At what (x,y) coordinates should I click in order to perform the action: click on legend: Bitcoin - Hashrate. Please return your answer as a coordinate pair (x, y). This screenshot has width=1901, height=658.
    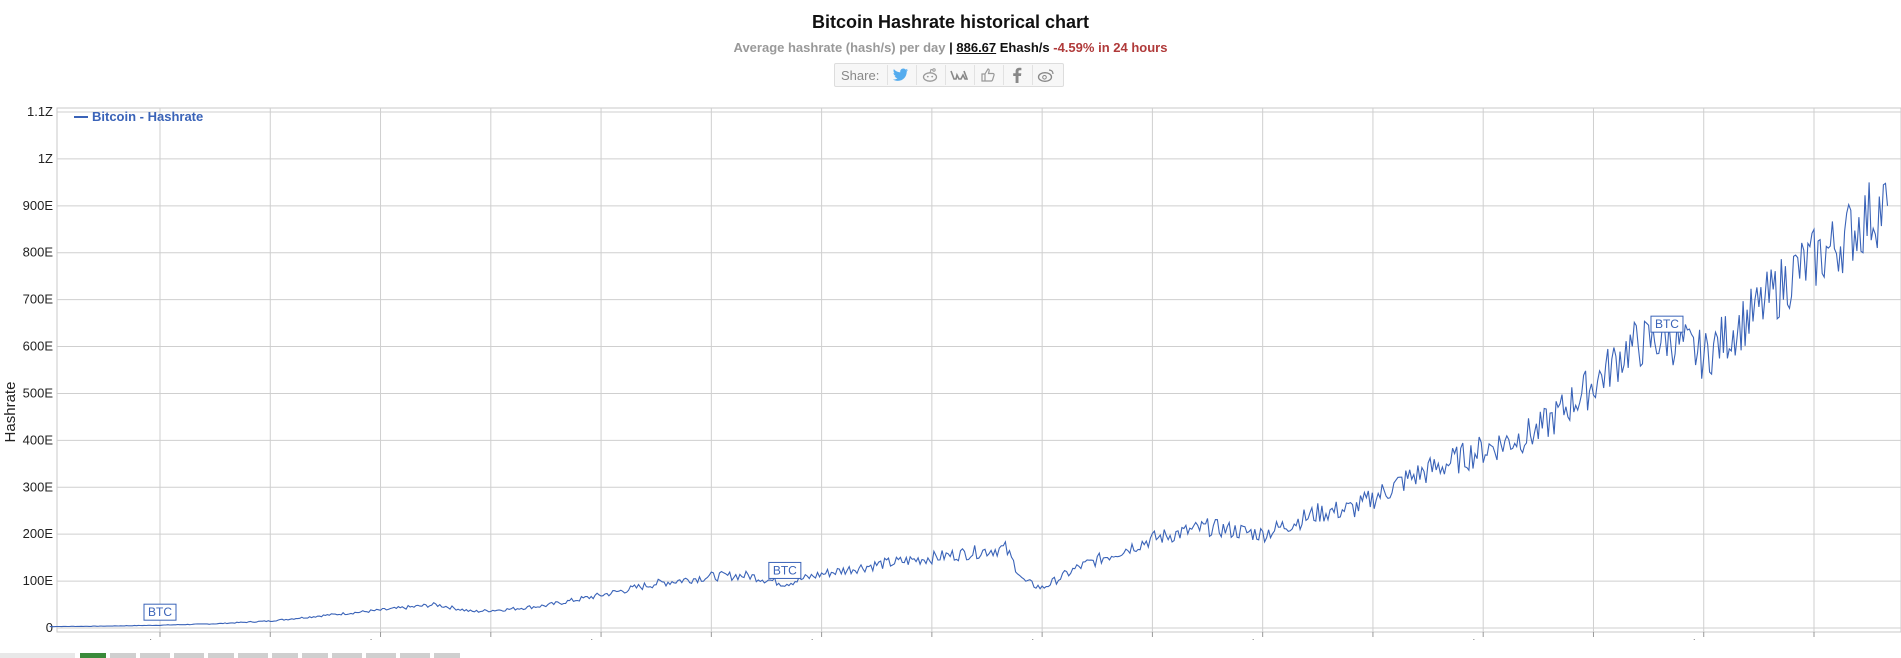
    Looking at the image, I should click on (138, 116).